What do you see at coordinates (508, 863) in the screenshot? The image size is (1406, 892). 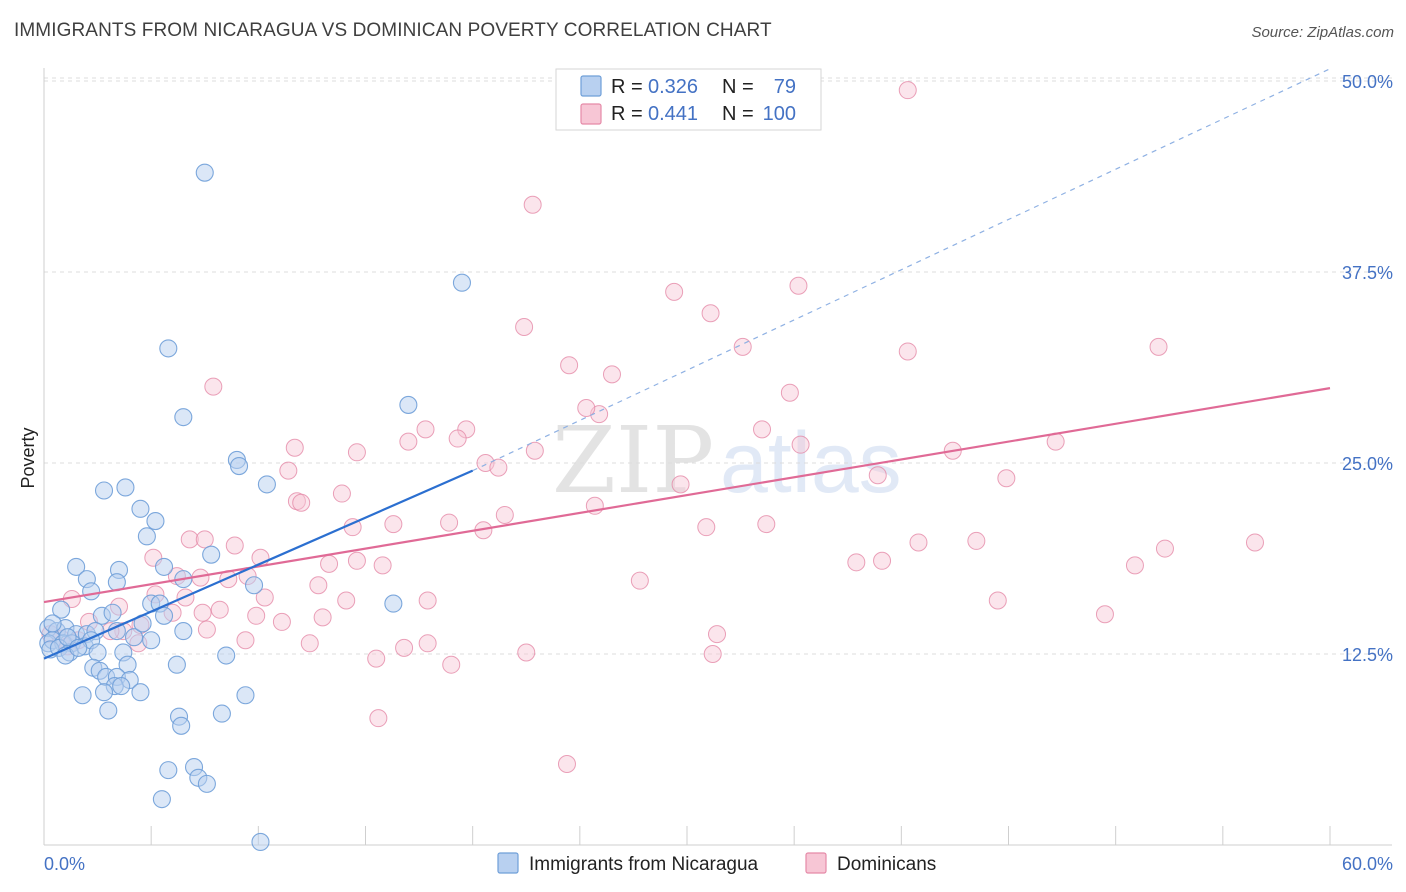 I see `bottom-legend-swatch-blue` at bounding box center [508, 863].